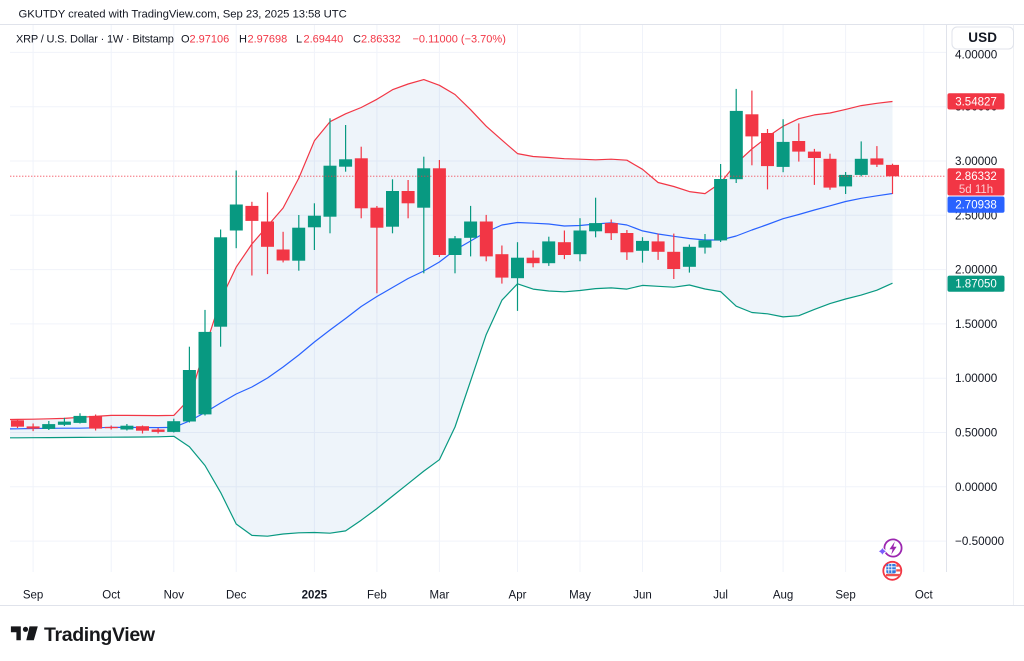  What do you see at coordinates (357, 40) in the screenshot?
I see `svg-text: C` at bounding box center [357, 40].